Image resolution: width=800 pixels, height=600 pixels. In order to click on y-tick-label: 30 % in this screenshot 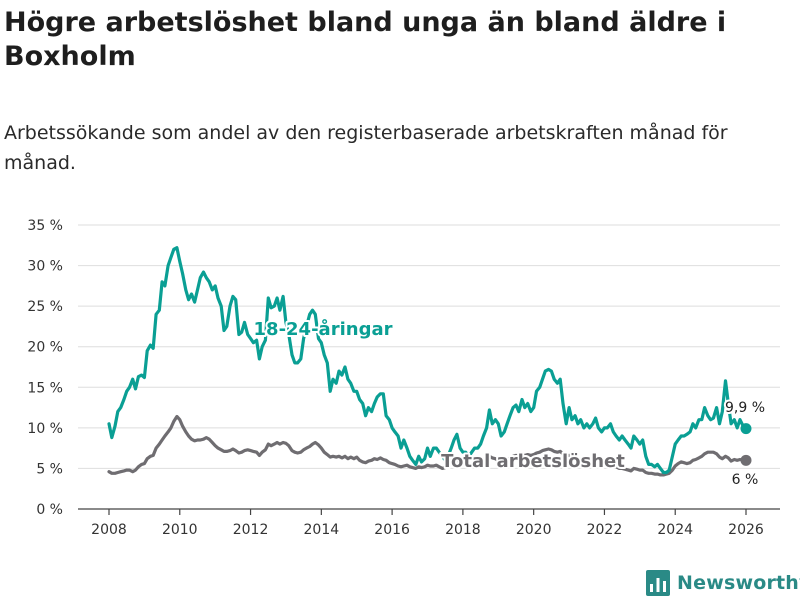, I will do `click(45, 267)`.